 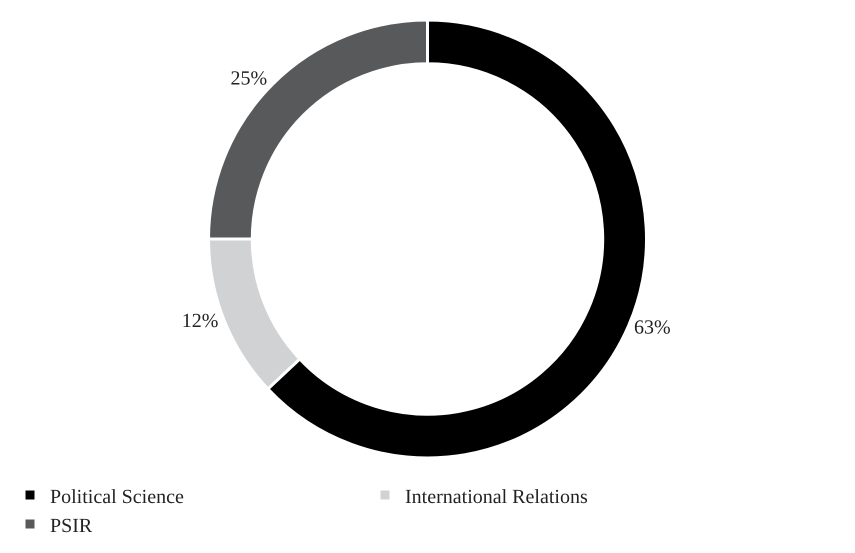 I want to click on data-label: 25%, so click(x=249, y=79).